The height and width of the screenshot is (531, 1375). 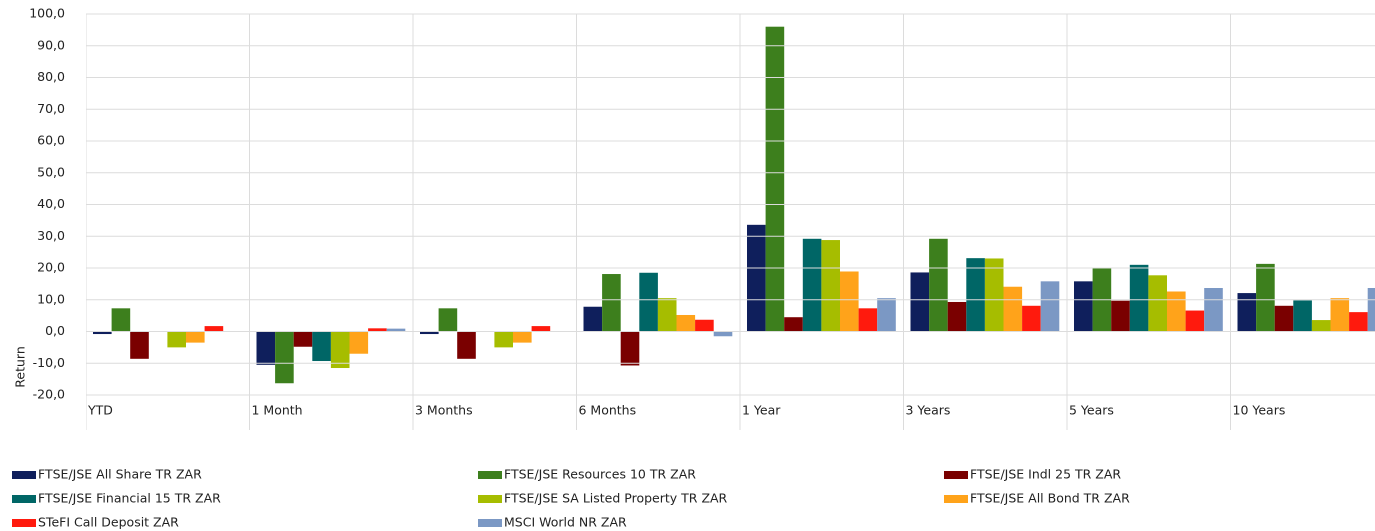 What do you see at coordinates (51, 108) in the screenshot?
I see `y-tick-label: 70,0` at bounding box center [51, 108].